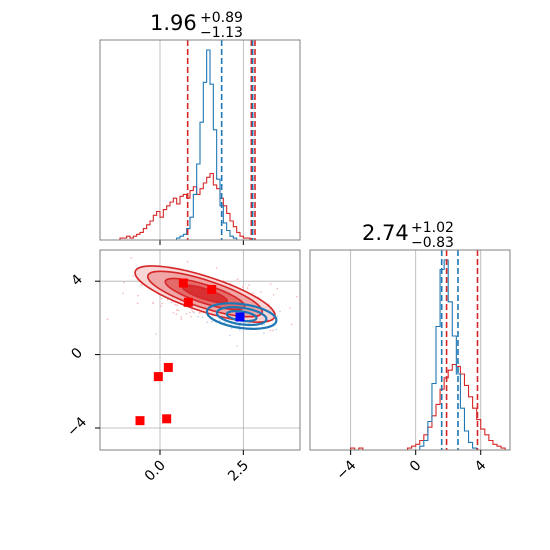 Image resolution: width=550 pixels, height=550 pixels. I want to click on x-tick-labels: −4 0 4, so click(412, 466).